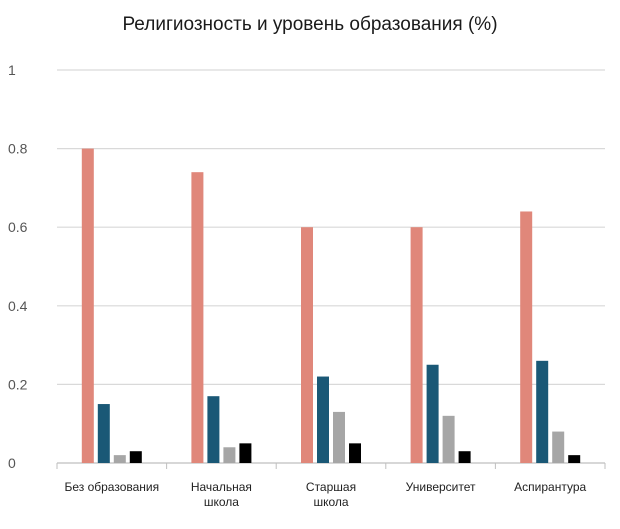  What do you see at coordinates (550, 487) in the screenshot?
I see `x-tick-label: Аспирантура` at bounding box center [550, 487].